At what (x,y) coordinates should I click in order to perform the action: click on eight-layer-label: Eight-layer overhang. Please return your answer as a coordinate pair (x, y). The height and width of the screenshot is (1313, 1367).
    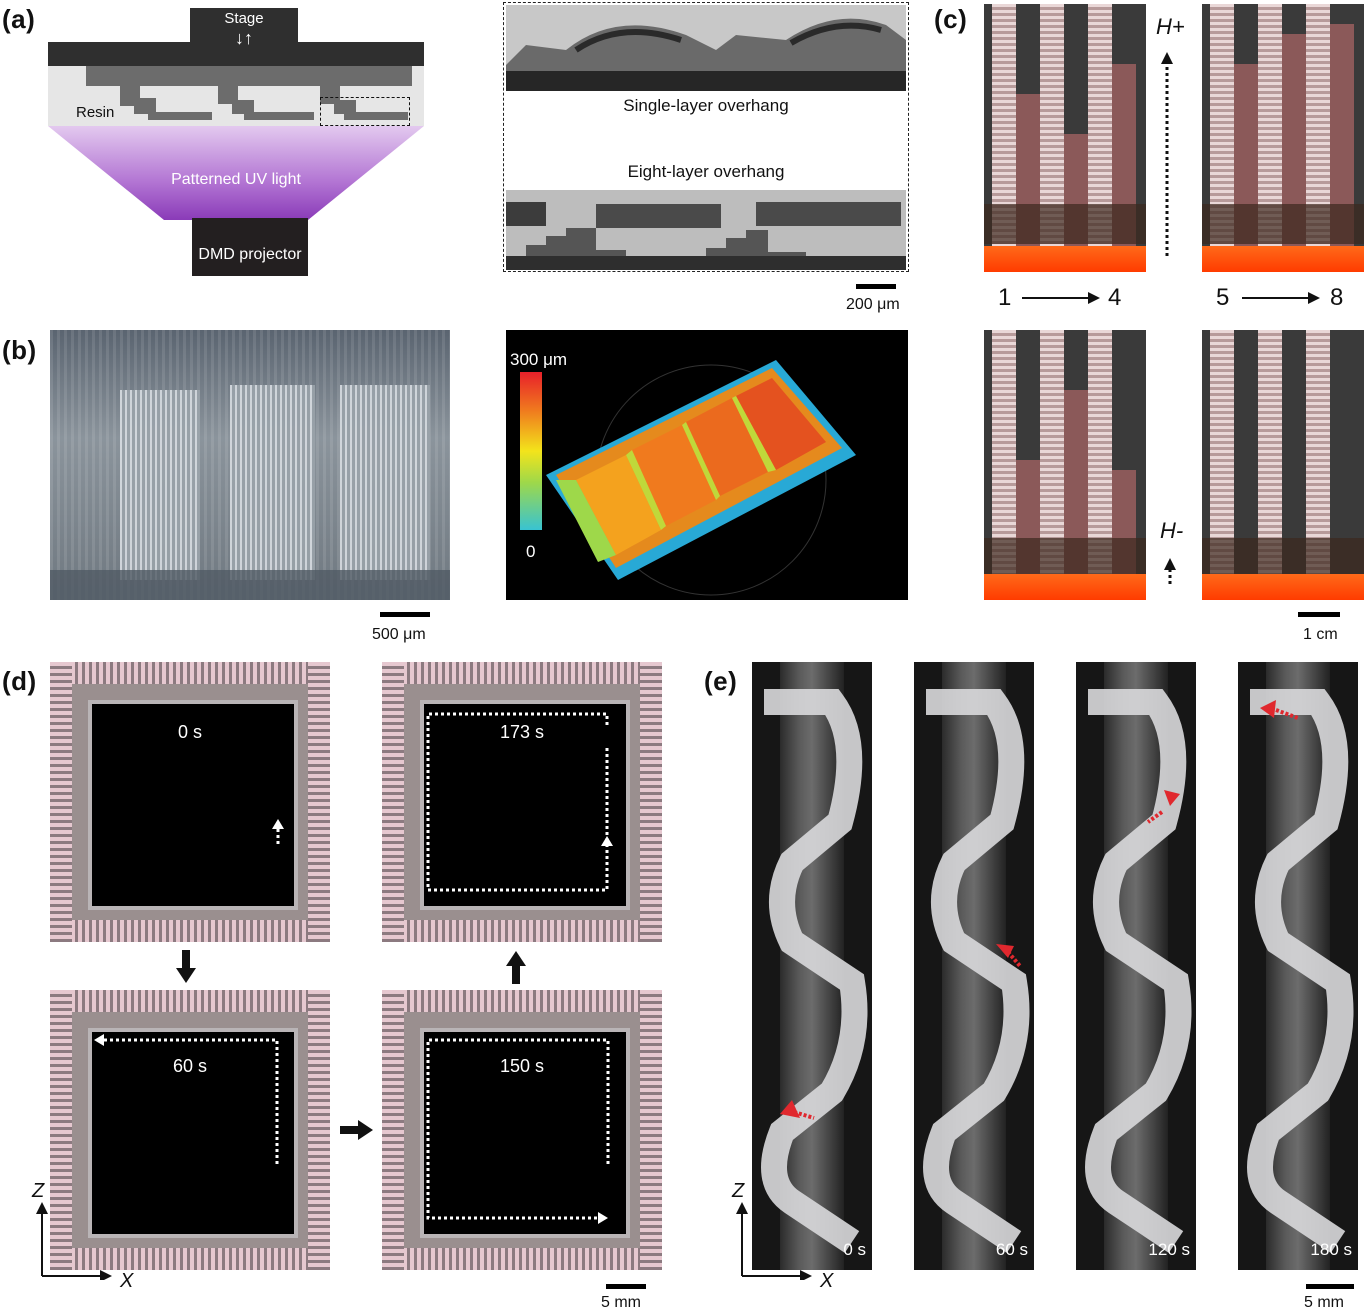
    Looking at the image, I should click on (706, 171).